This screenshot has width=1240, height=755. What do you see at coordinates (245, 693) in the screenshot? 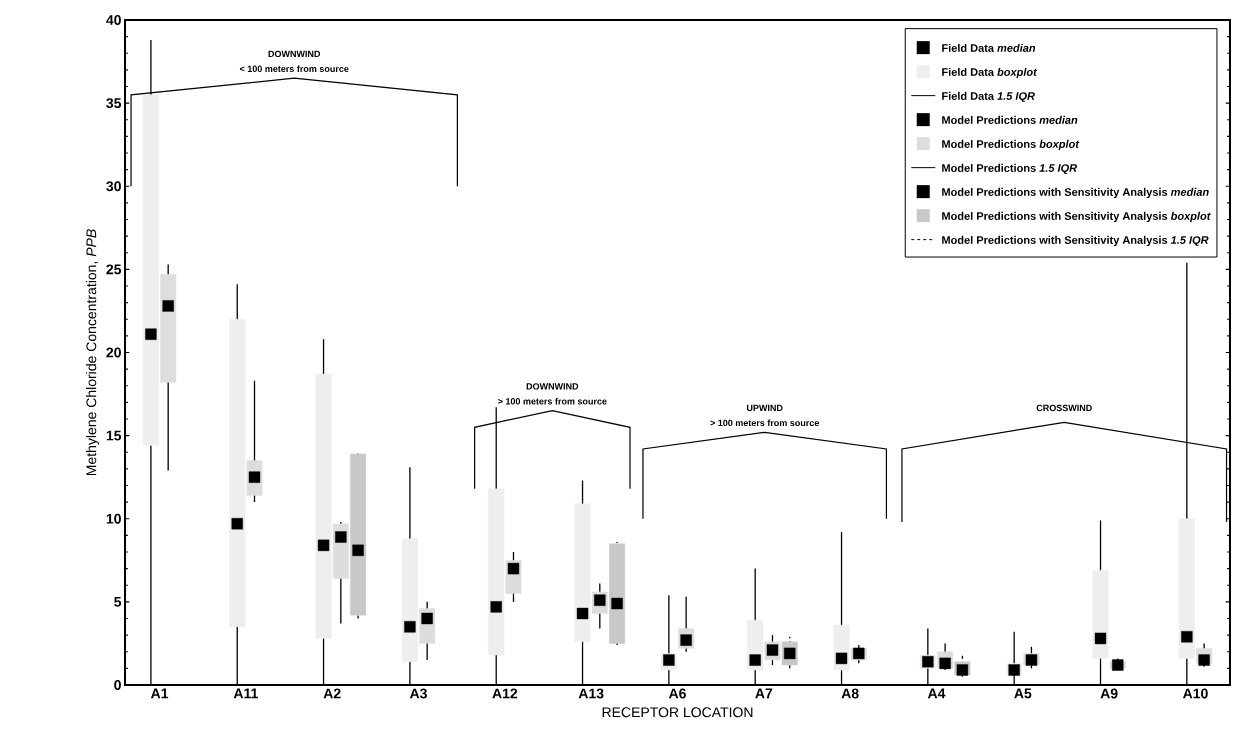
I see `x-tick-label: A11` at bounding box center [245, 693].